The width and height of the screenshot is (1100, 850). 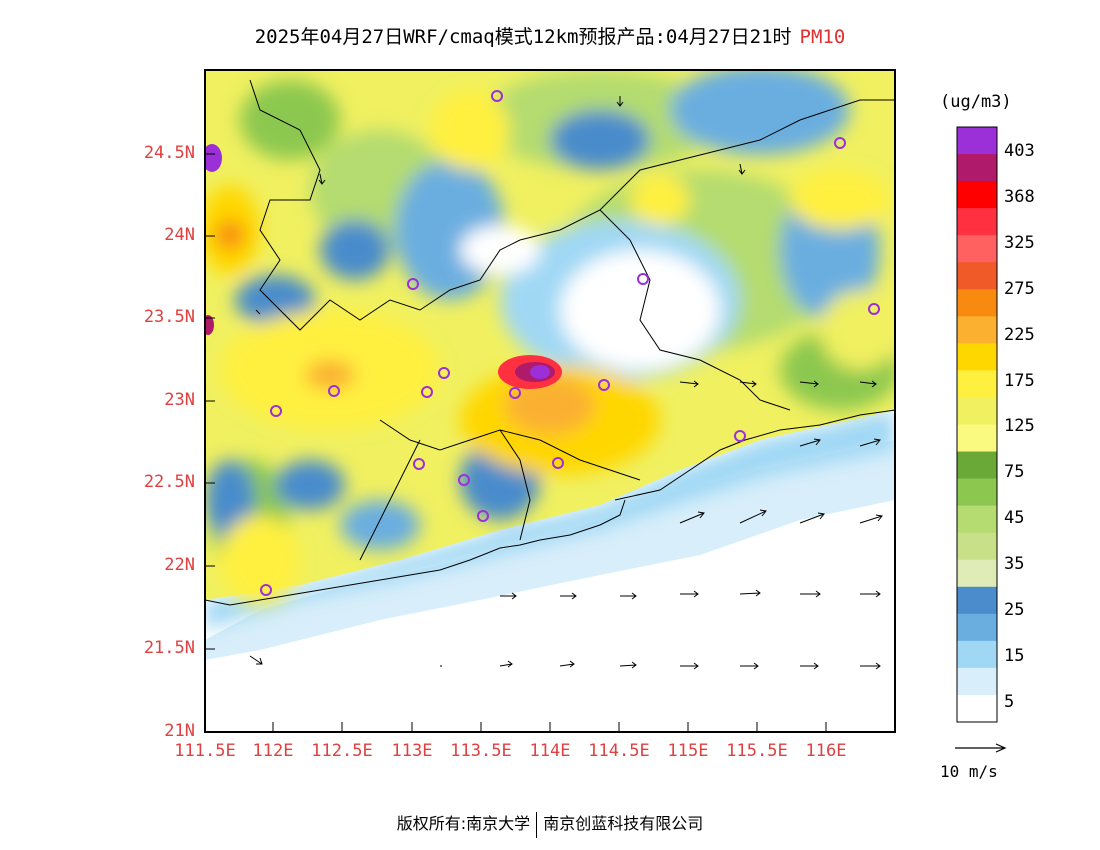 I want to click on pollutant-label: PM10, so click(x=822, y=37).